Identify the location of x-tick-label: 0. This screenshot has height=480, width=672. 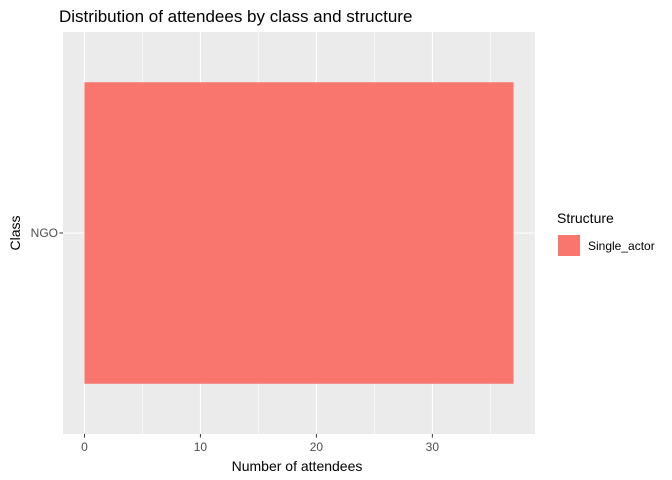
(84, 447).